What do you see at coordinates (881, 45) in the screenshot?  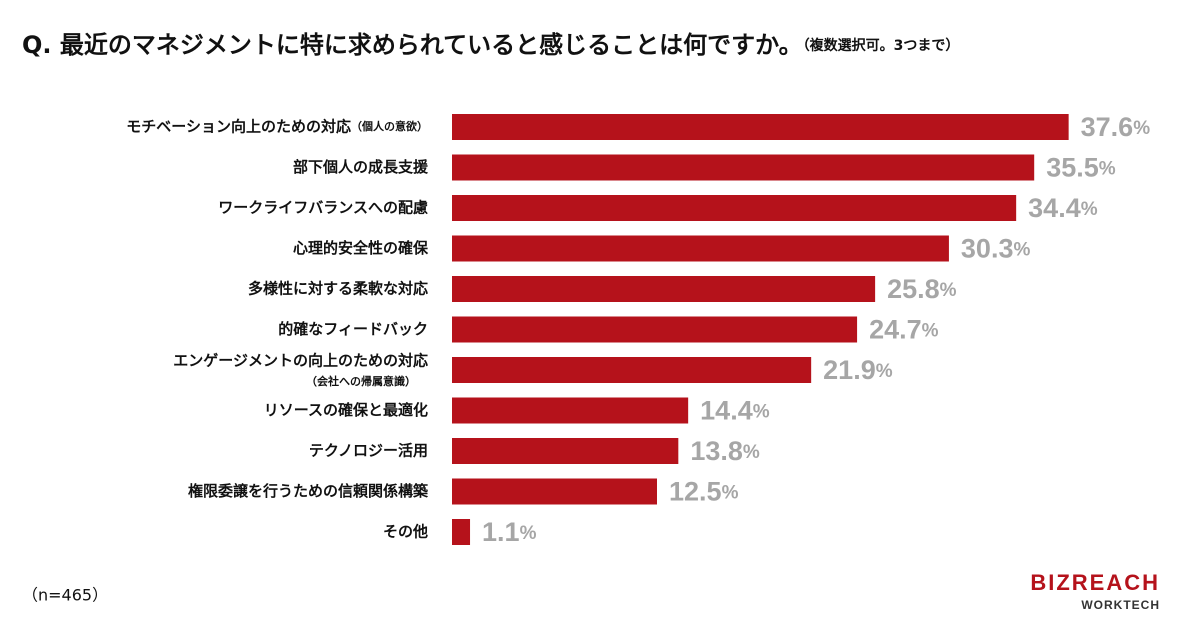 I see `subtitle: （複数選択可。3つまで）` at bounding box center [881, 45].